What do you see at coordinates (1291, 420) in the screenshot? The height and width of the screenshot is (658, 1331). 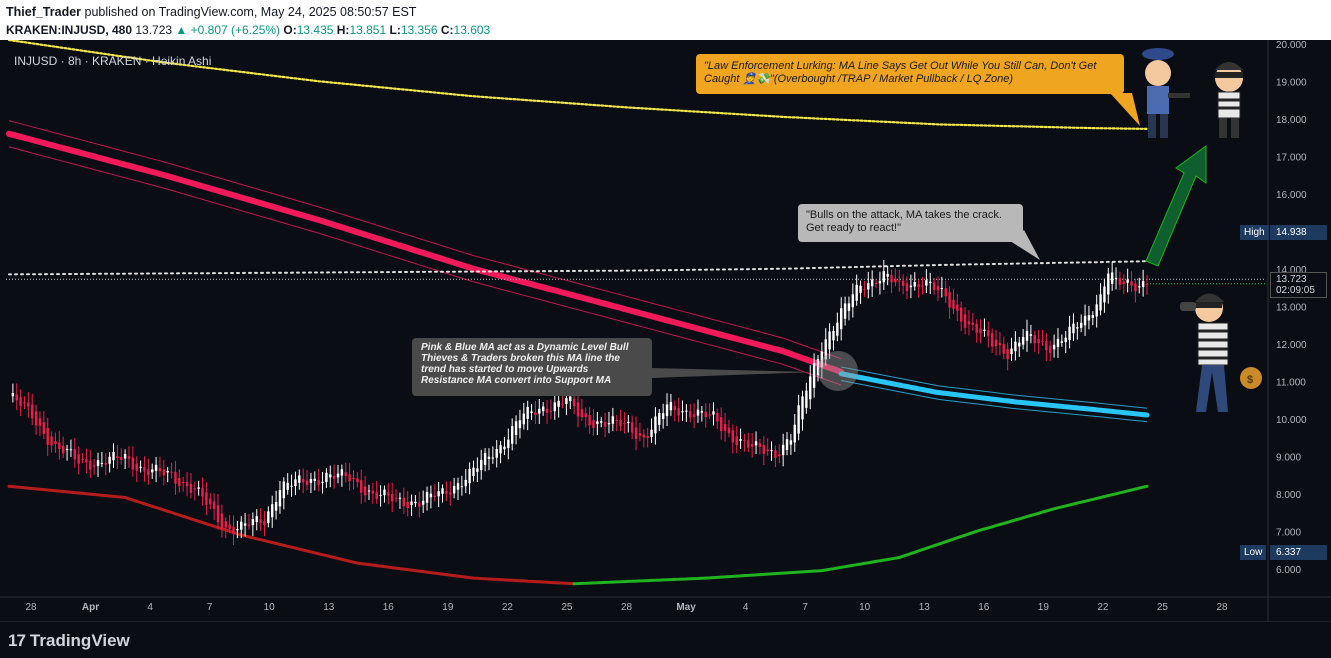 I see `y-tick-label: 10.000` at bounding box center [1291, 420].